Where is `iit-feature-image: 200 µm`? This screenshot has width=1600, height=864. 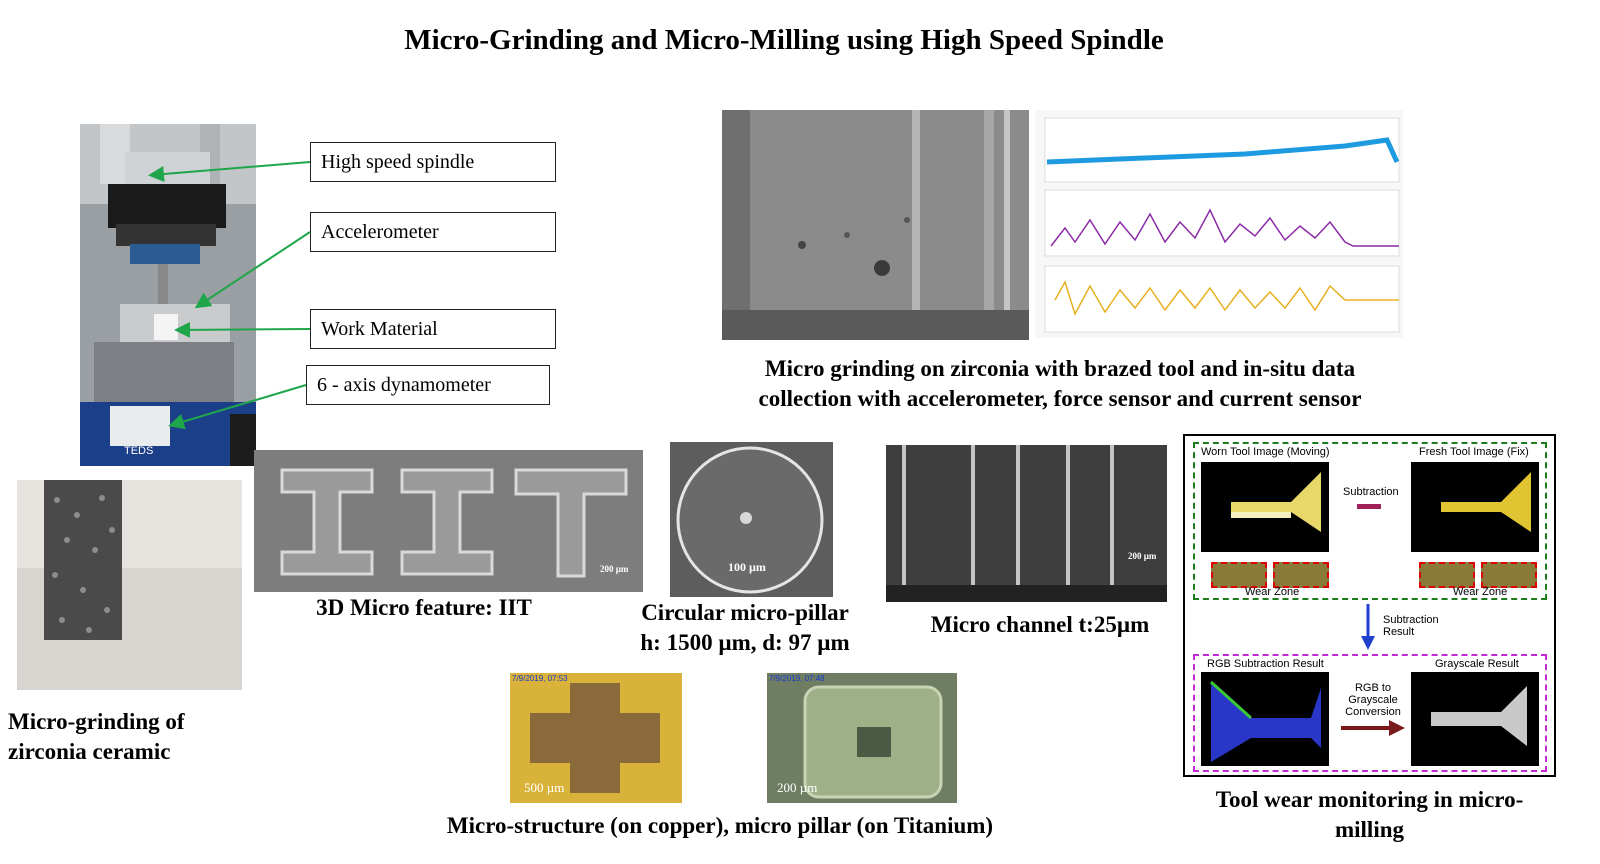 iit-feature-image: 200 µm is located at coordinates (448, 521).